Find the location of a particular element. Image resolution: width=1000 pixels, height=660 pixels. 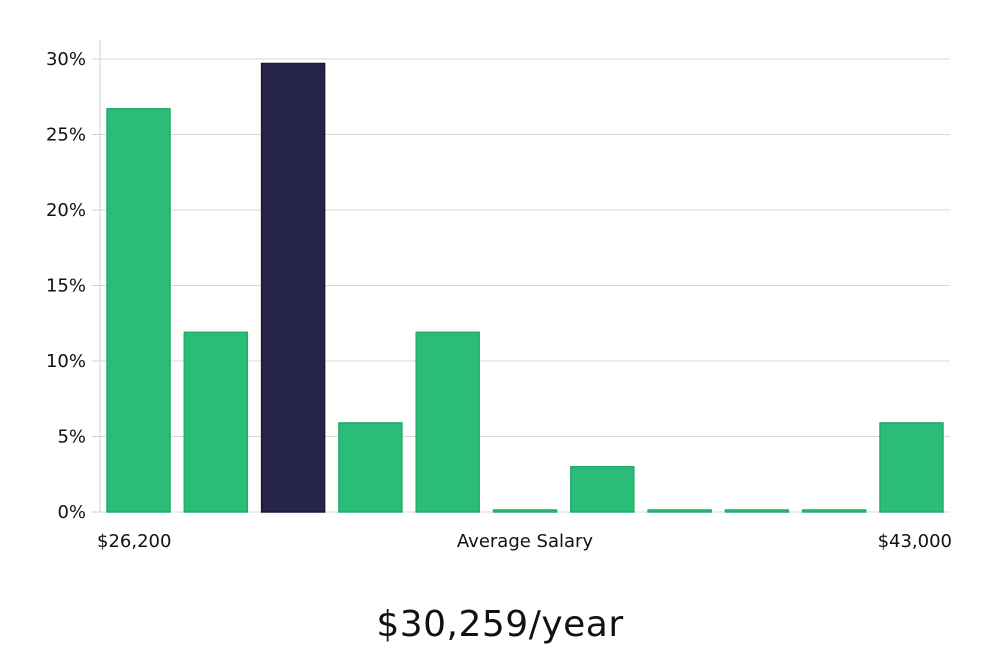

y-tick-label: 15% is located at coordinates (66, 286).